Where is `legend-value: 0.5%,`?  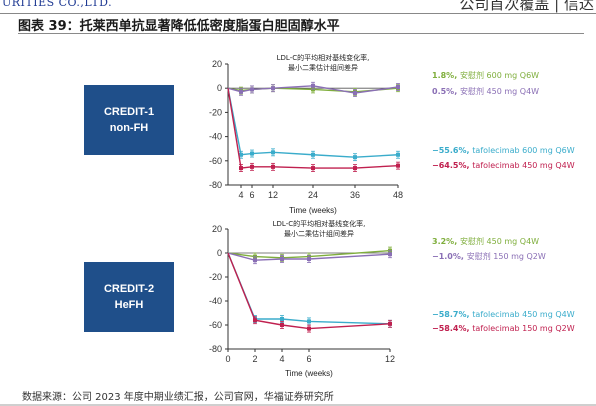
legend-value: 0.5%, is located at coordinates (446, 91).